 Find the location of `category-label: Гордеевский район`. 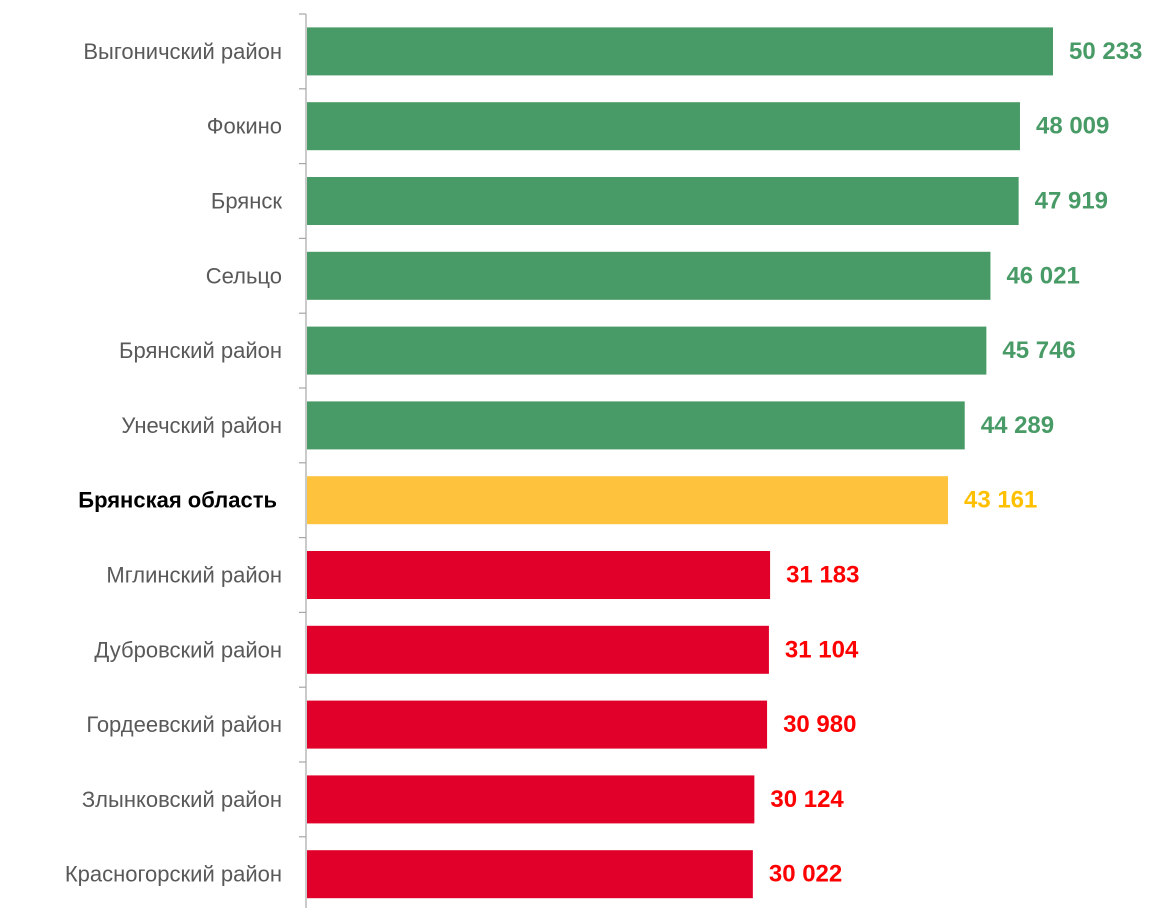

category-label: Гордеевский район is located at coordinates (184, 724).